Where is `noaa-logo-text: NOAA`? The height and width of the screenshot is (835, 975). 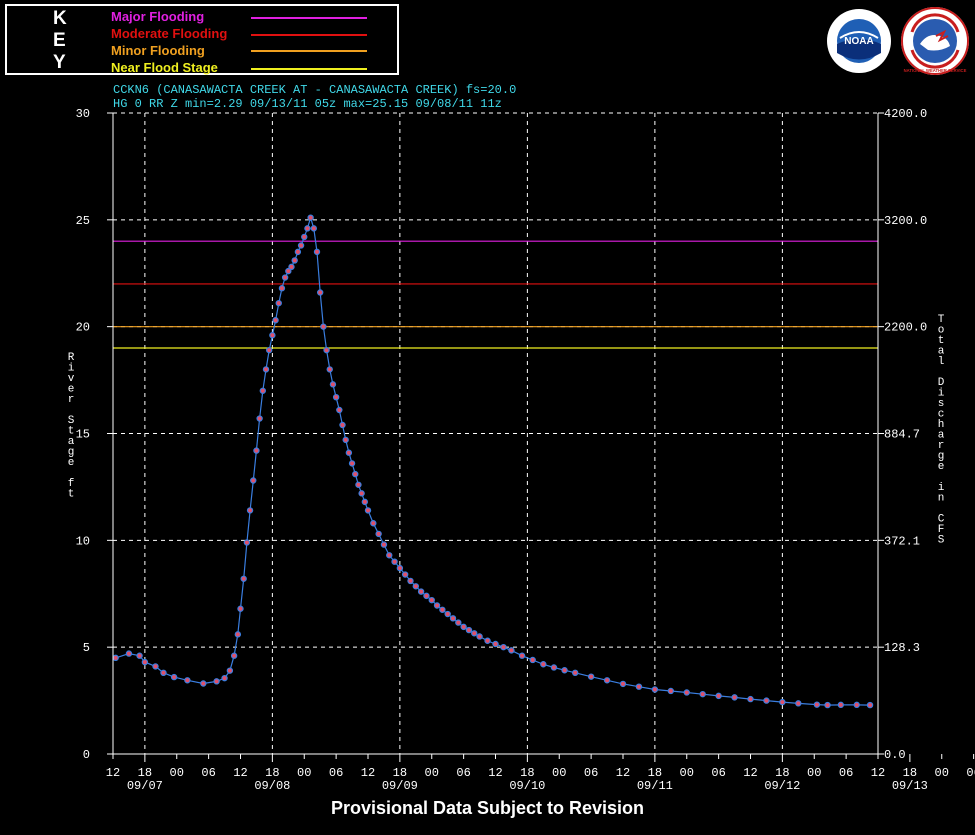
noaa-logo-text: NOAA is located at coordinates (858, 41).